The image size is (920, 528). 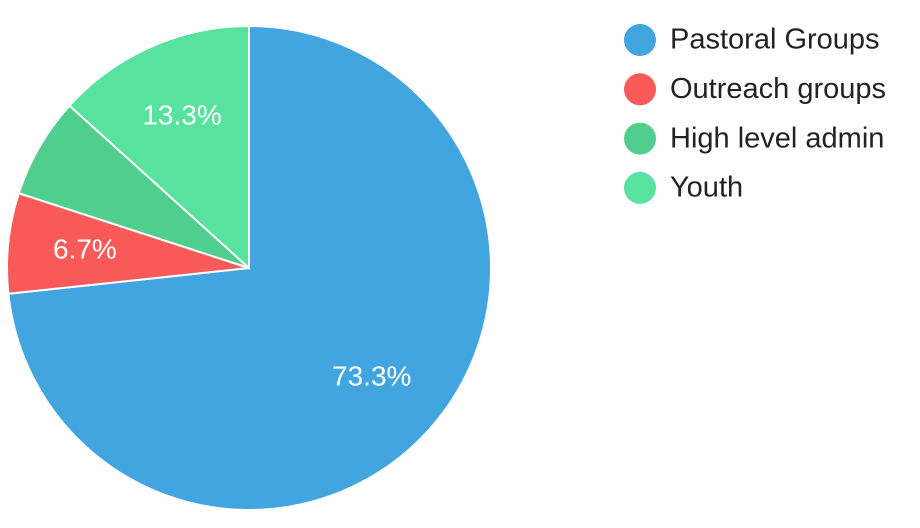 What do you see at coordinates (777, 138) in the screenshot?
I see `legend-label: High level admin` at bounding box center [777, 138].